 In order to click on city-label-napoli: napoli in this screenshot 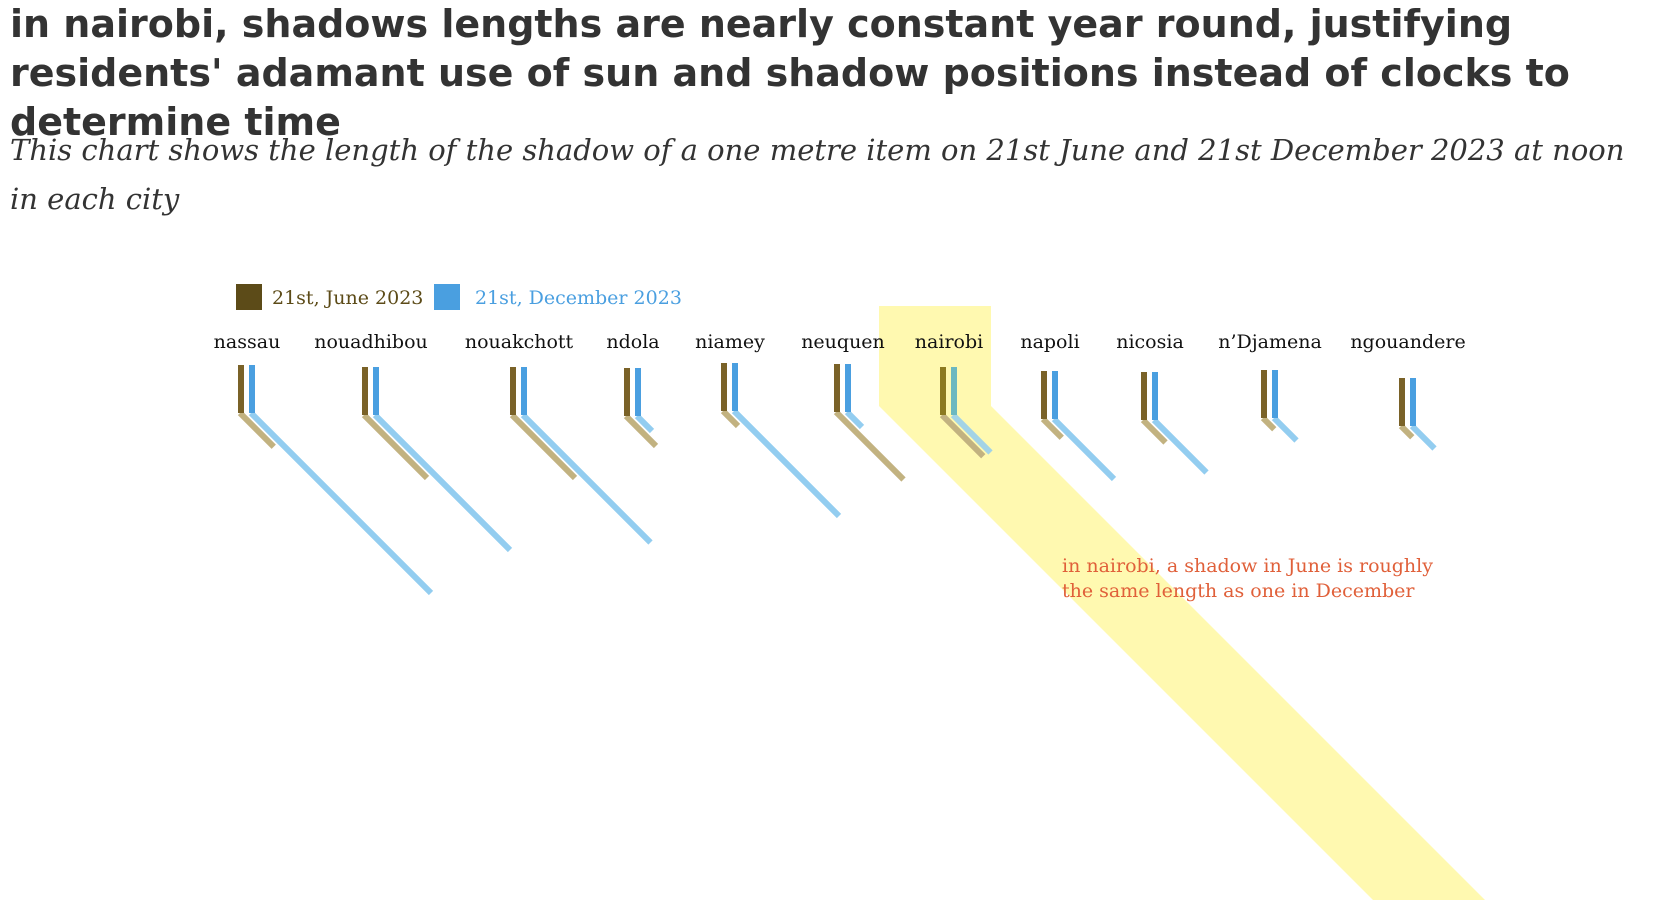, I will do `click(1049, 342)`.